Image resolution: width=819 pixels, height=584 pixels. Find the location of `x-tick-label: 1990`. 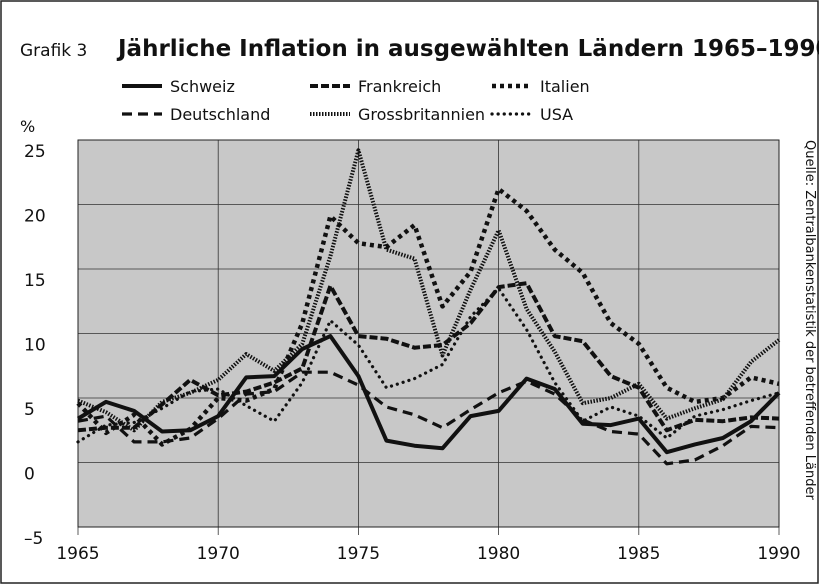

x-tick-label: 1990 is located at coordinates (778, 554).